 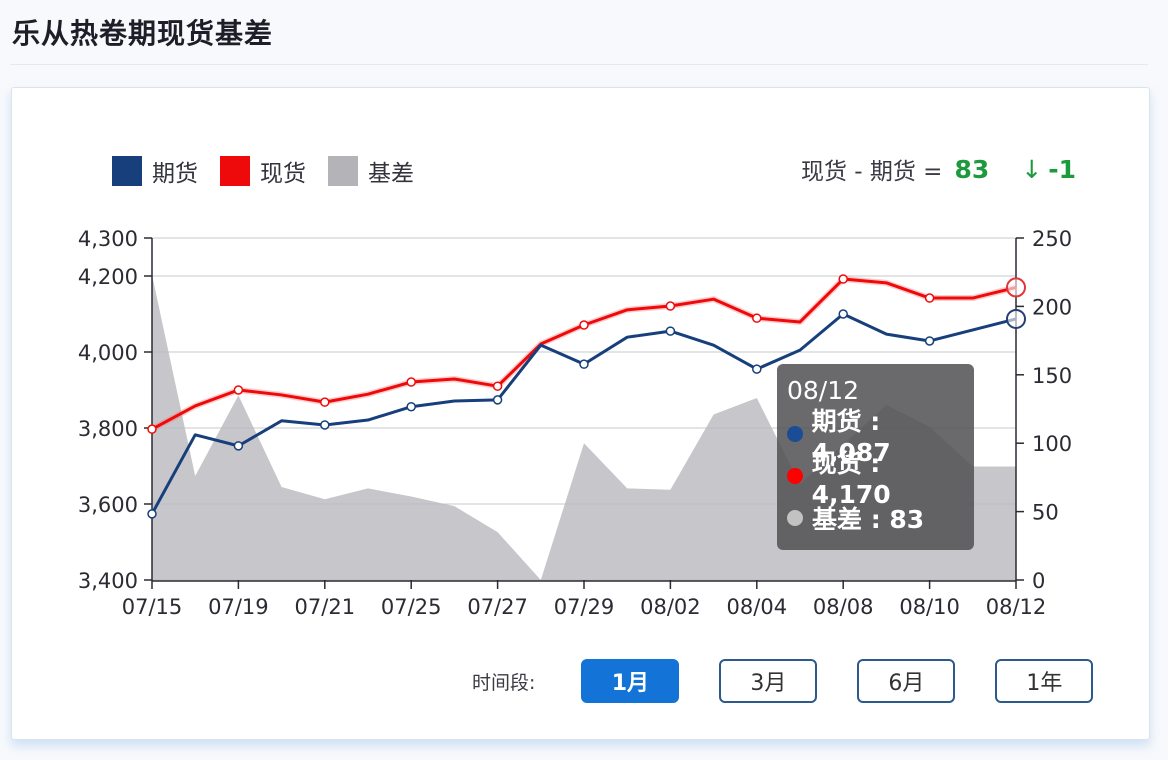 I want to click on period-label: 时间段:, so click(x=504, y=682).